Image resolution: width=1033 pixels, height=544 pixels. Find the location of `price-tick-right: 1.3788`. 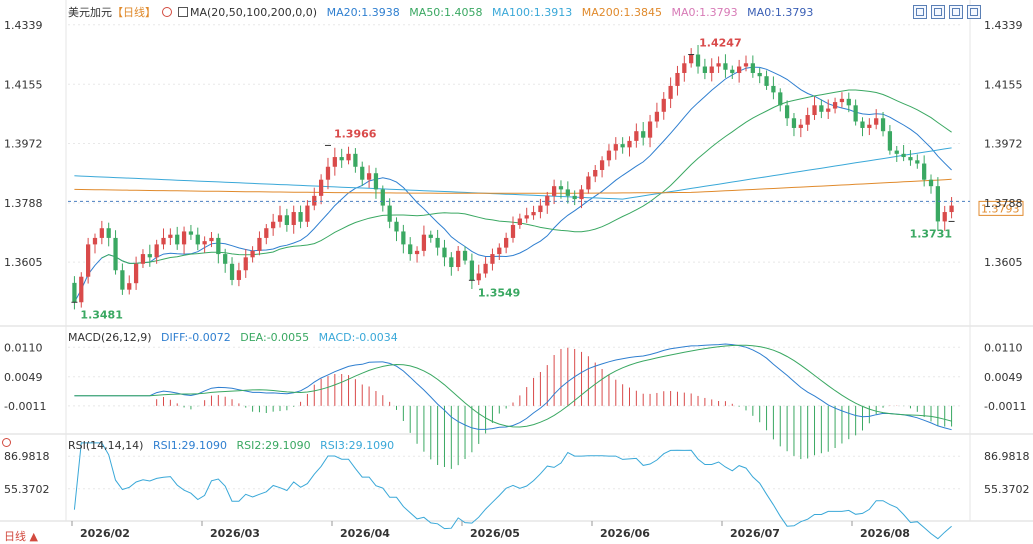

price-tick-right: 1.3788 is located at coordinates (1003, 203).